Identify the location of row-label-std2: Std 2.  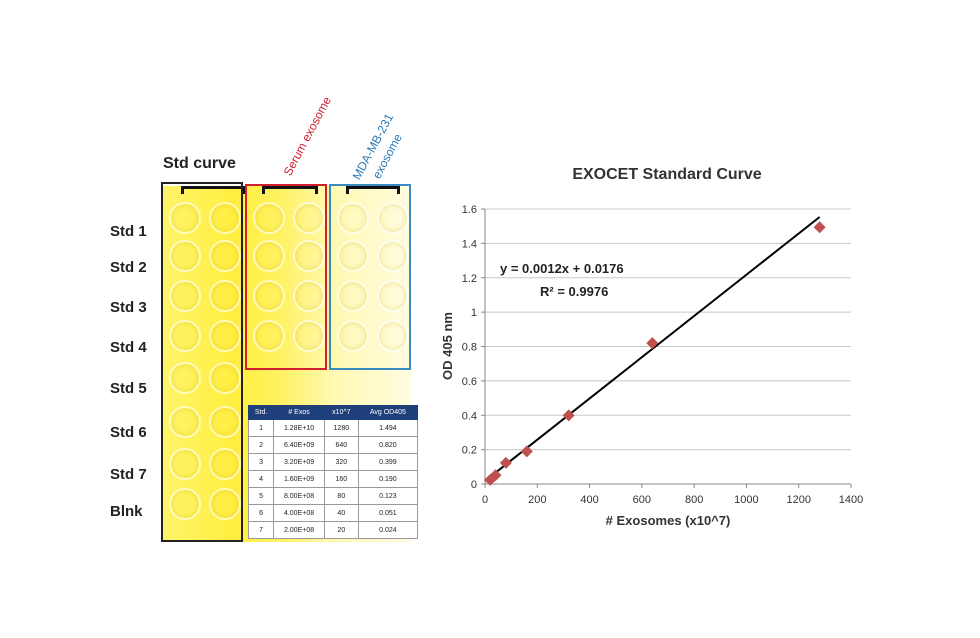
(128, 267).